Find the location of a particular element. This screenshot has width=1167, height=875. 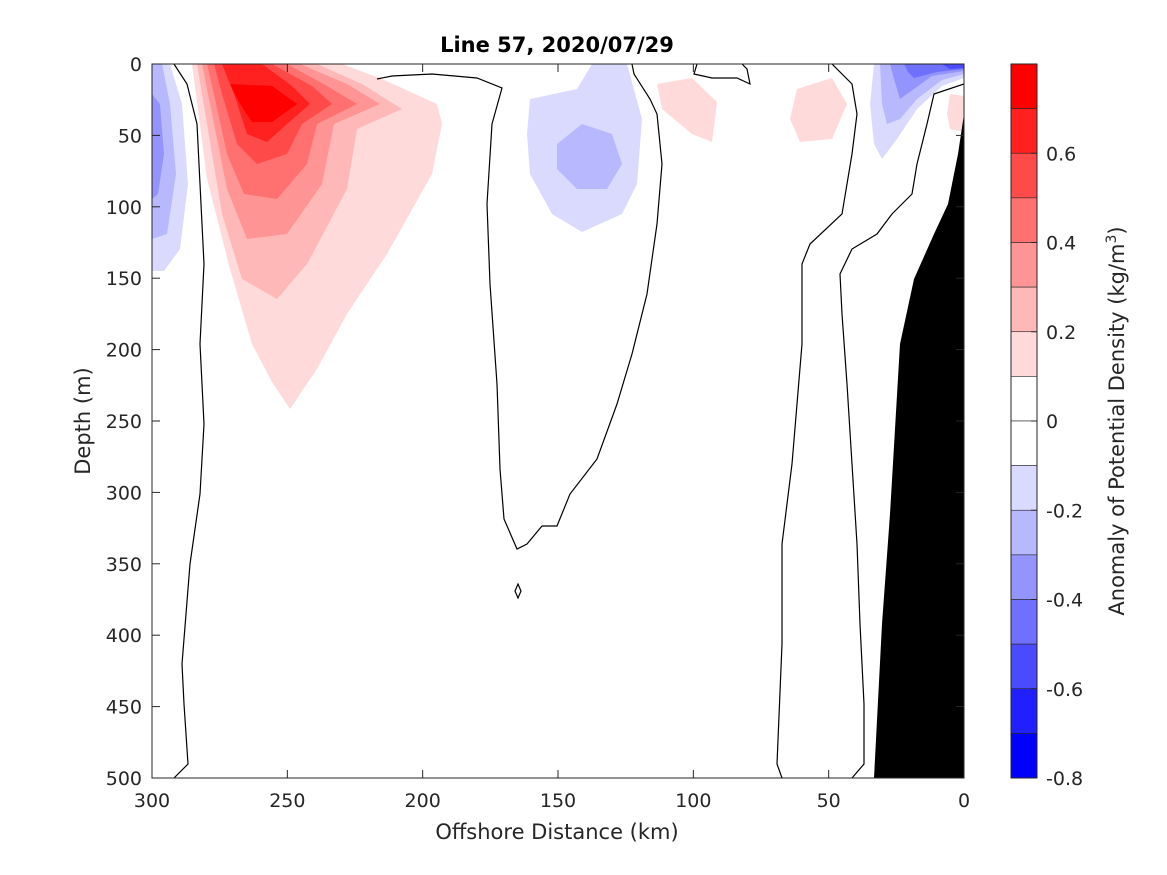

y-tick-label: 500 is located at coordinates (124, 779).